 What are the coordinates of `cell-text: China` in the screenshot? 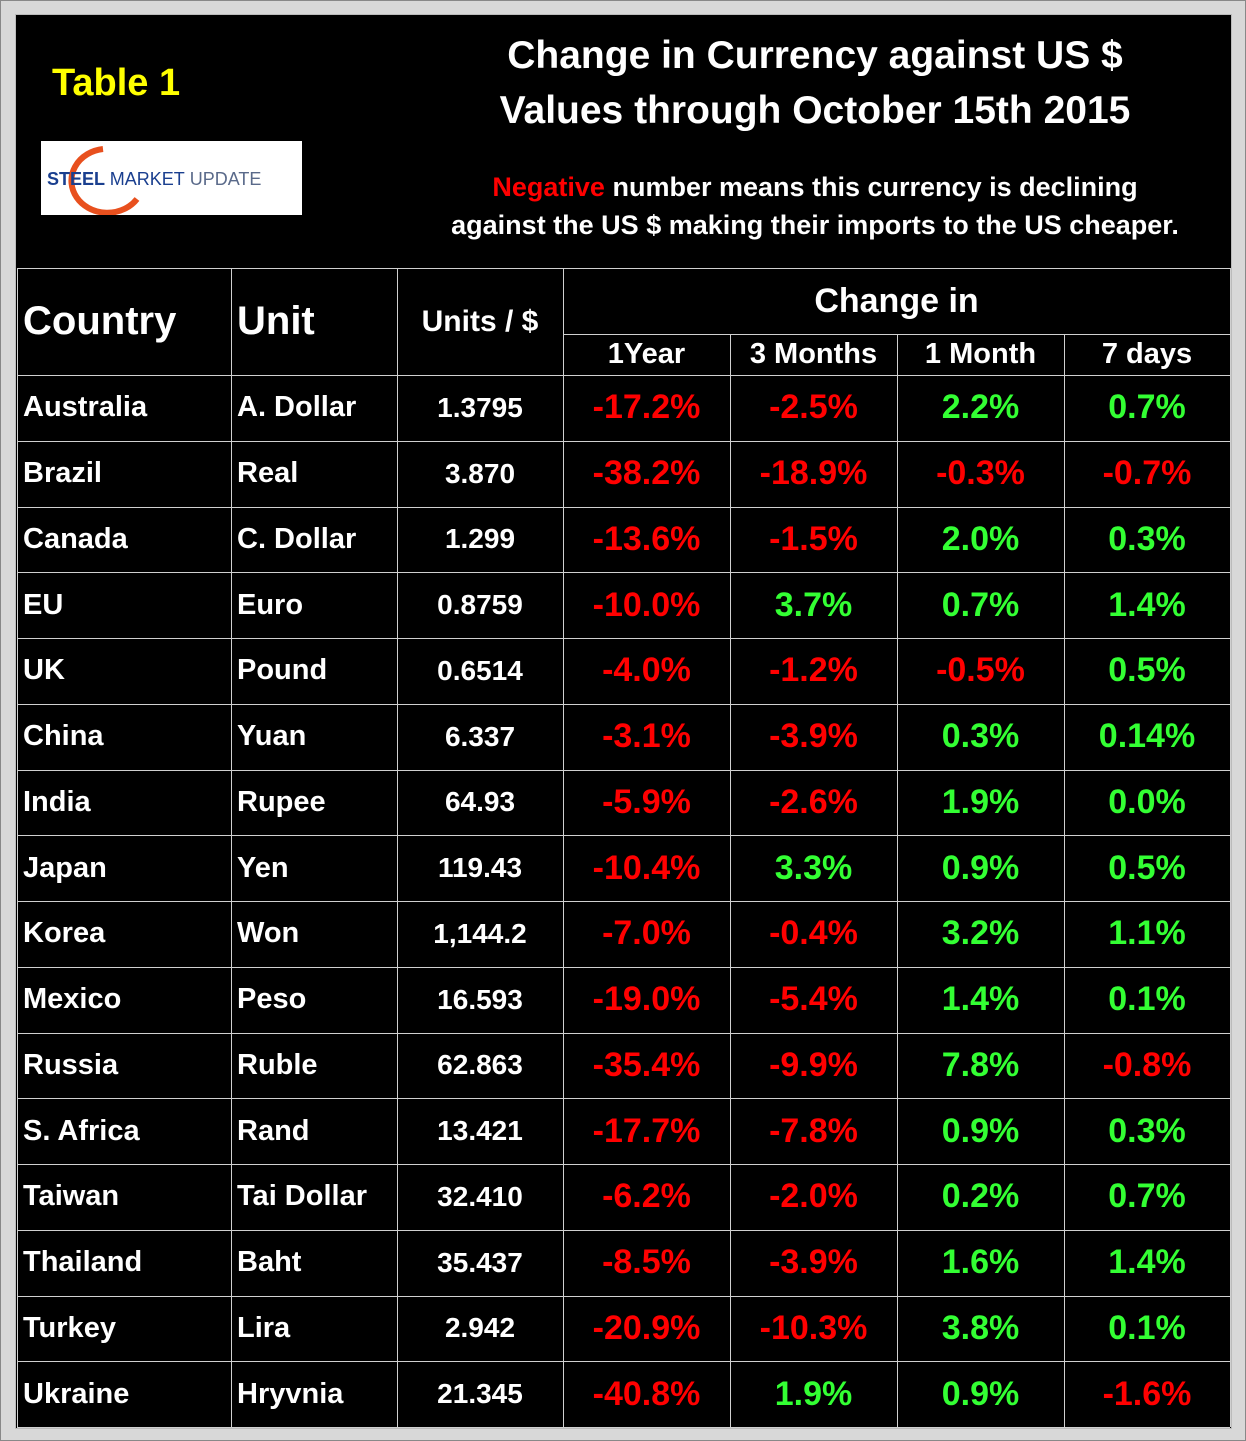 It's located at (63, 736).